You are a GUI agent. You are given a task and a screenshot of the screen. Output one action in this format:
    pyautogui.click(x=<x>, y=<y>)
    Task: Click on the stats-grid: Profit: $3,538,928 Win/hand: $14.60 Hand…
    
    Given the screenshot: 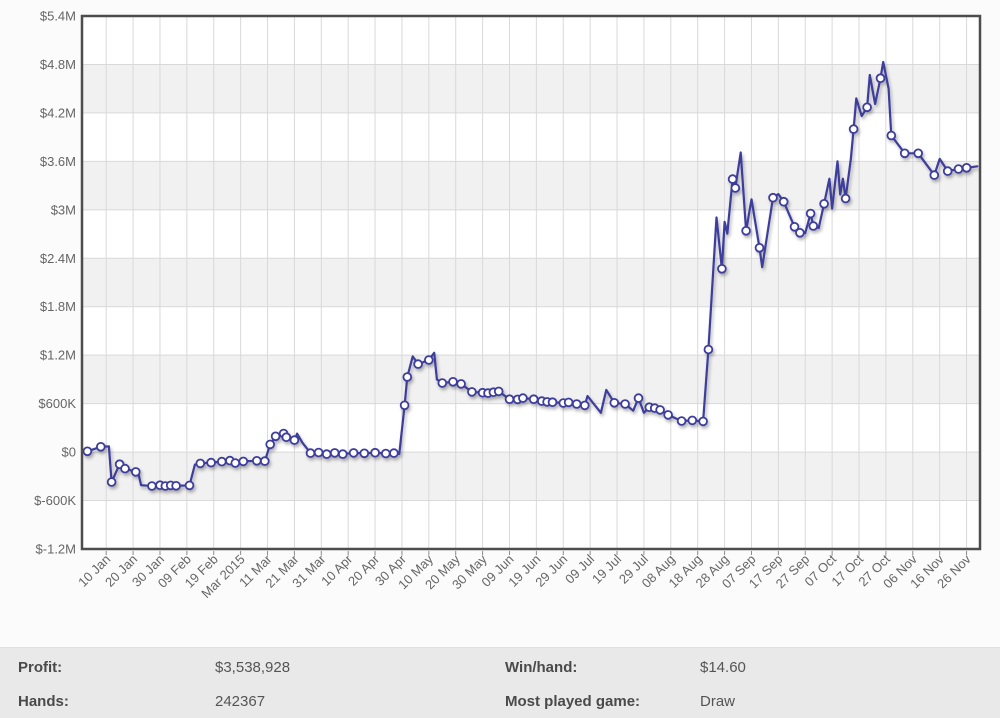 What is the action you would take?
    pyautogui.click(x=500, y=681)
    